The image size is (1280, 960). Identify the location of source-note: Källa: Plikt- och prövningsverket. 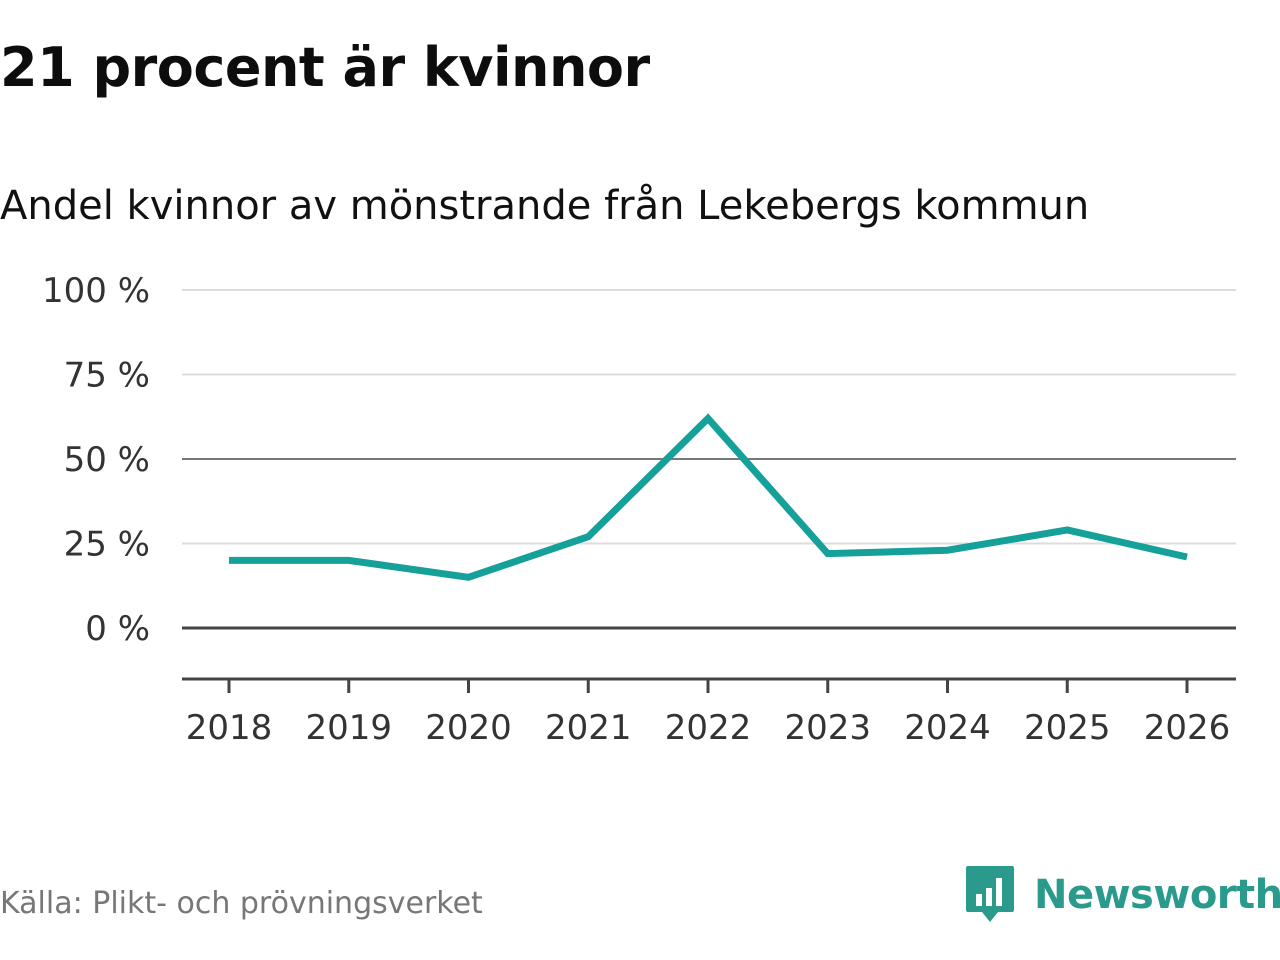
(241, 903).